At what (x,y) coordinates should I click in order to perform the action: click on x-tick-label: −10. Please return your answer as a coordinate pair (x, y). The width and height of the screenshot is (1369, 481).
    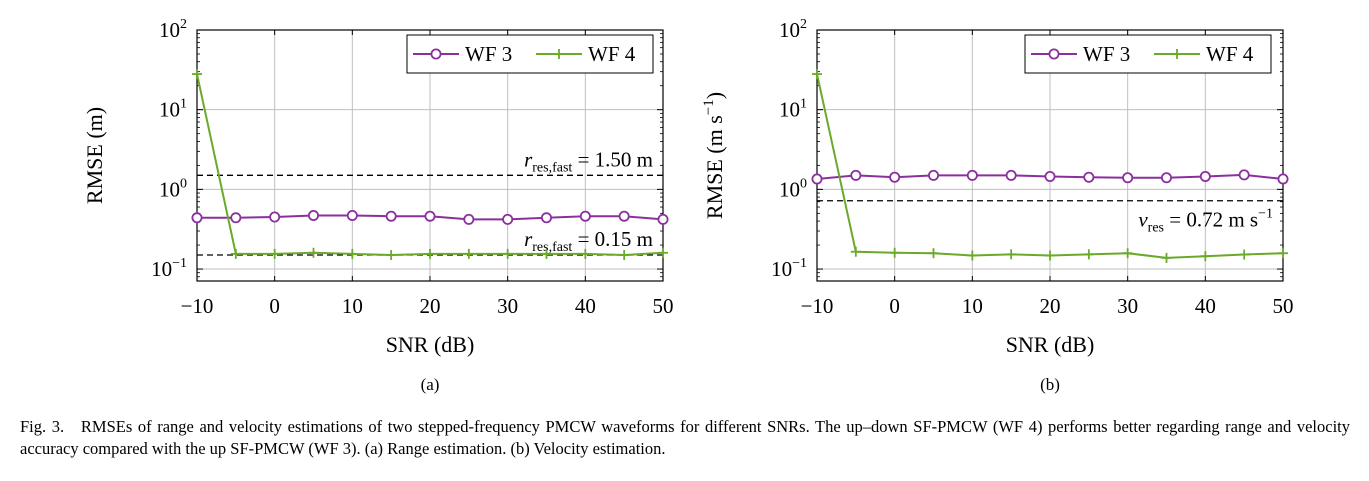
    Looking at the image, I should click on (197, 306).